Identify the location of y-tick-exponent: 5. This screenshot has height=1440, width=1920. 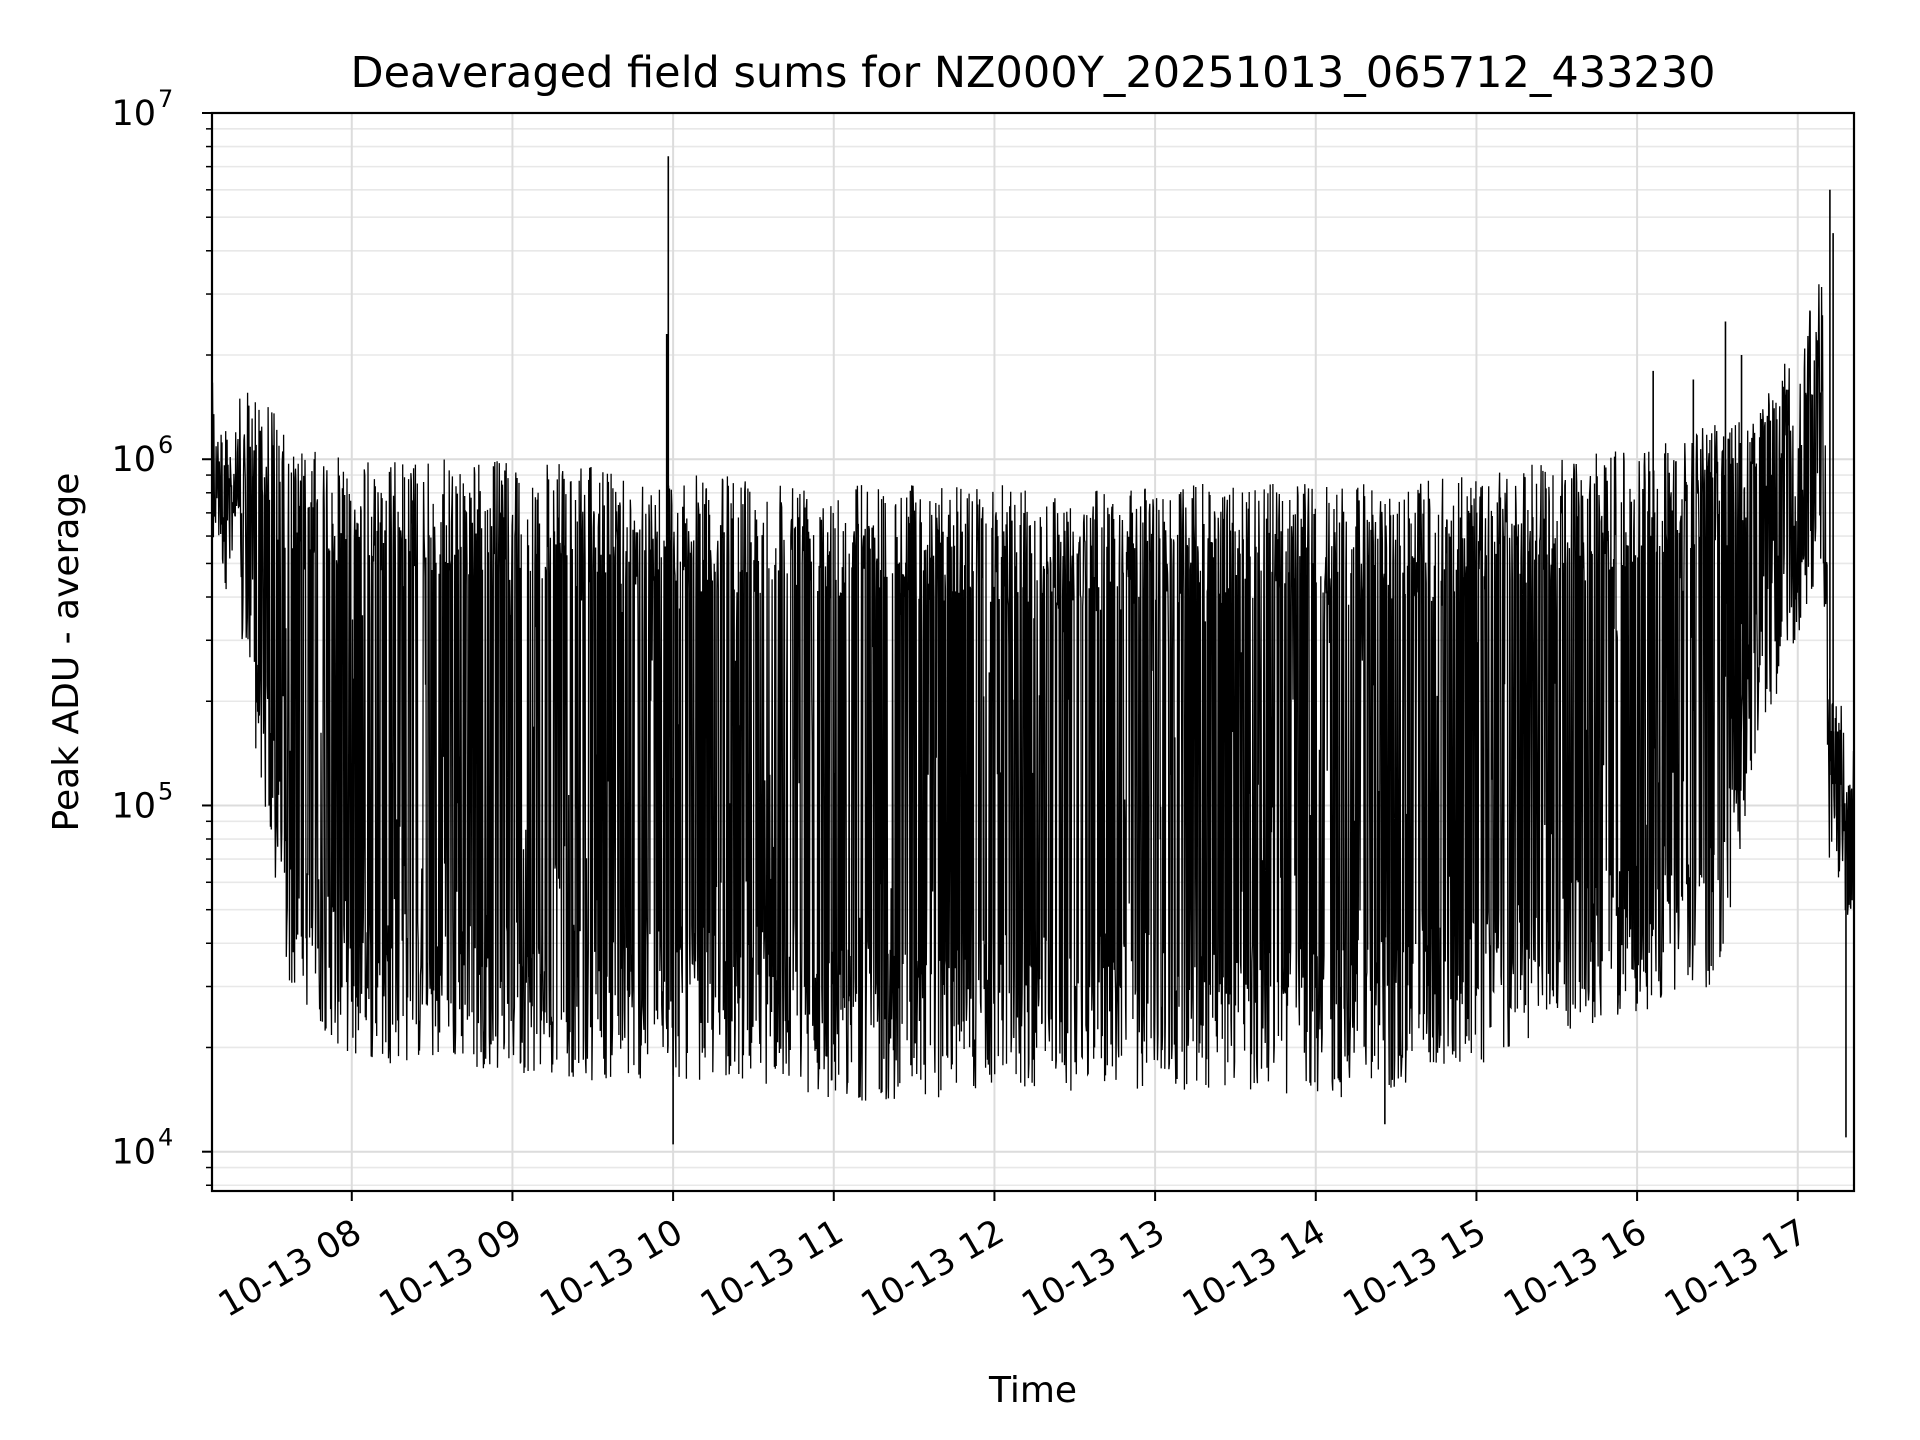
(165, 791).